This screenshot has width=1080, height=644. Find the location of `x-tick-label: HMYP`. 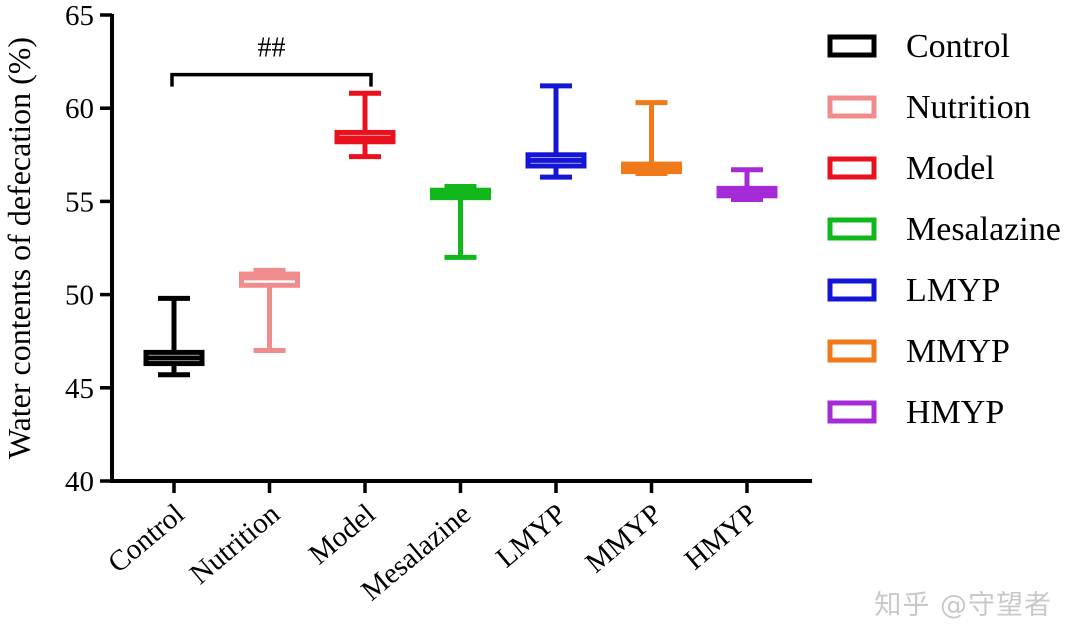

x-tick-label: HMYP is located at coordinates (721, 537).